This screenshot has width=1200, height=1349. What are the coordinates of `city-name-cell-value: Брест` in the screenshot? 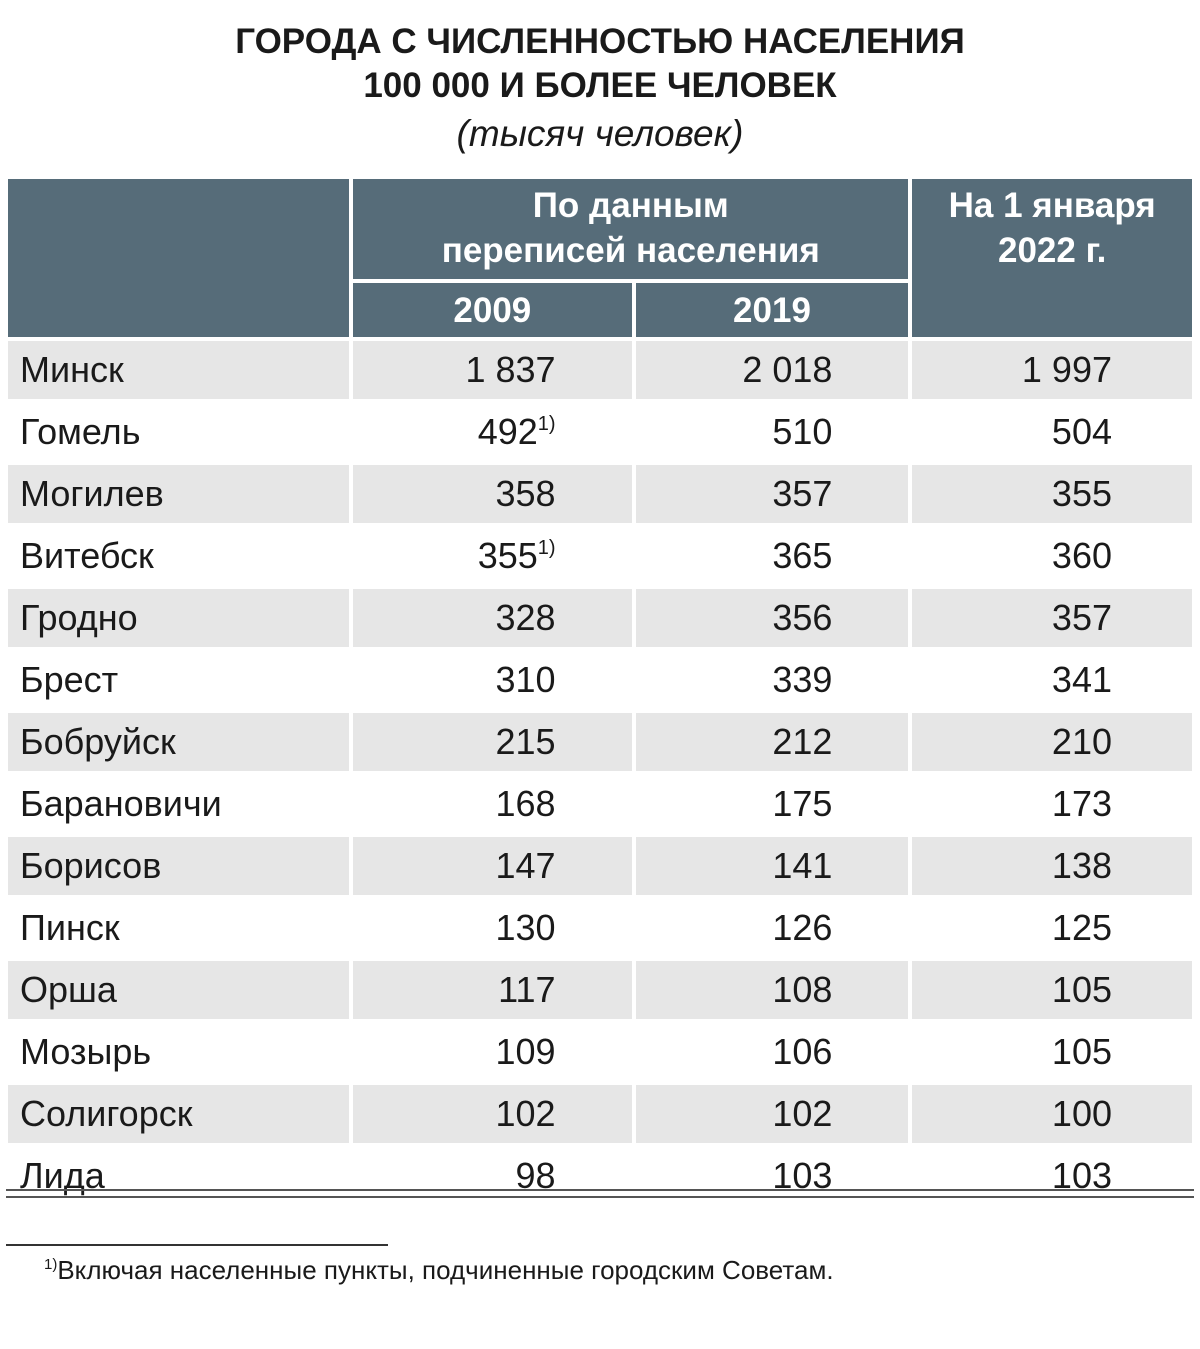 It's located at (69, 679).